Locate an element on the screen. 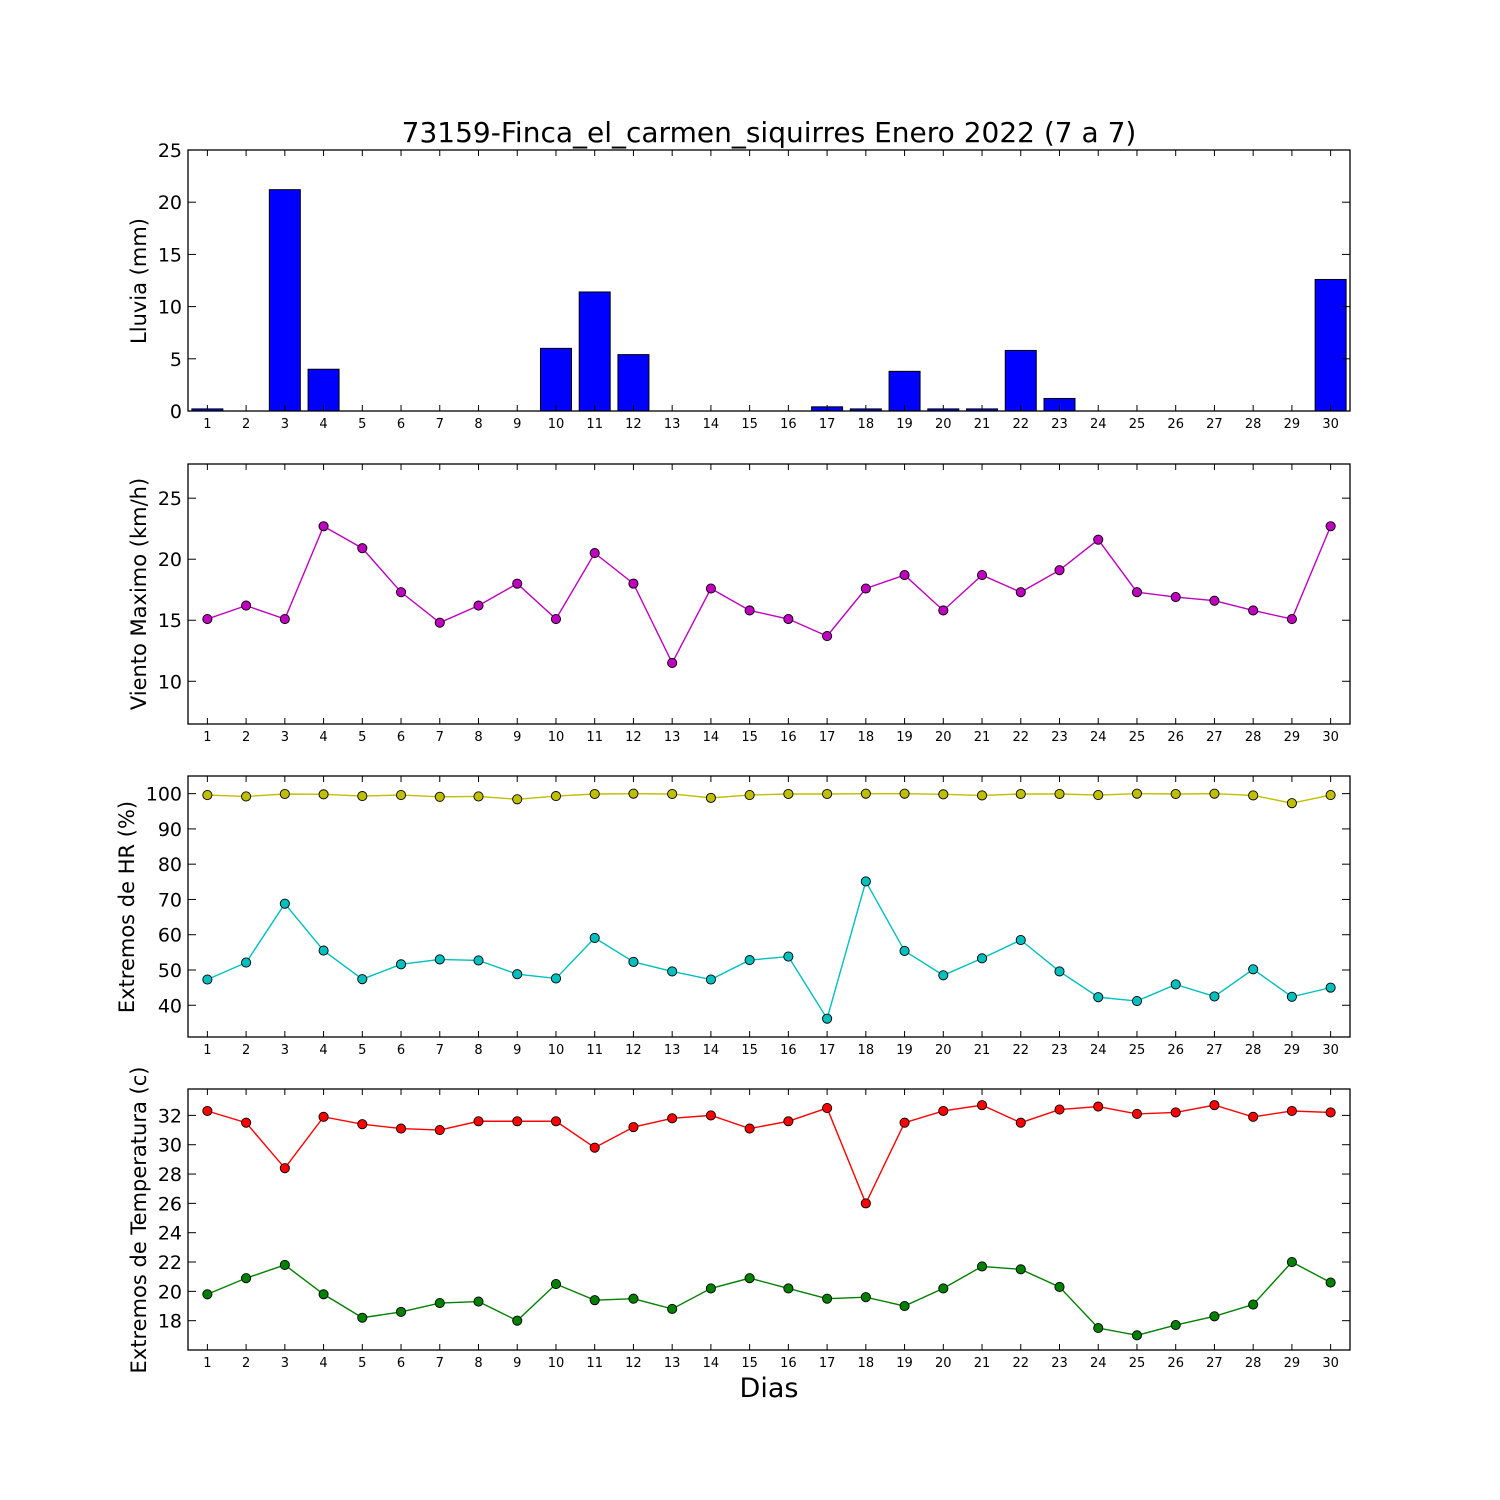 This screenshot has width=1500, height=1500. wind-xtick-label: 23 is located at coordinates (1059, 737).